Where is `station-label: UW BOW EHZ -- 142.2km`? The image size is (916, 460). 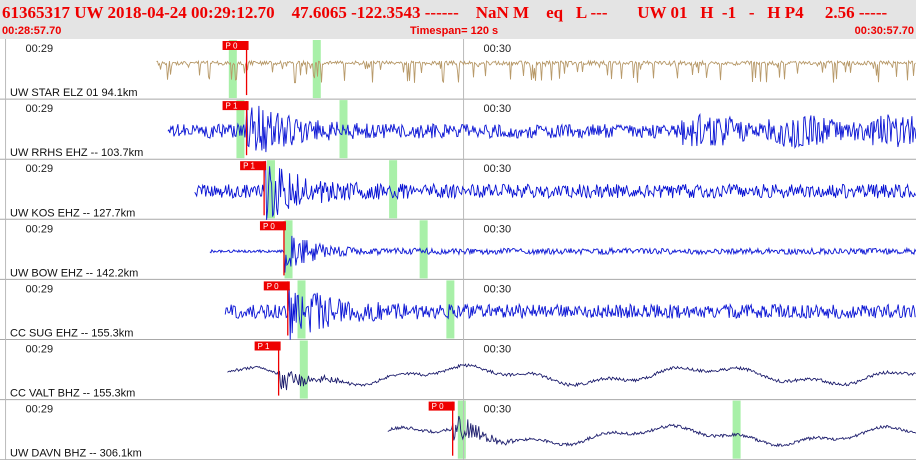 station-label: UW BOW EHZ -- 142.2km is located at coordinates (74, 273).